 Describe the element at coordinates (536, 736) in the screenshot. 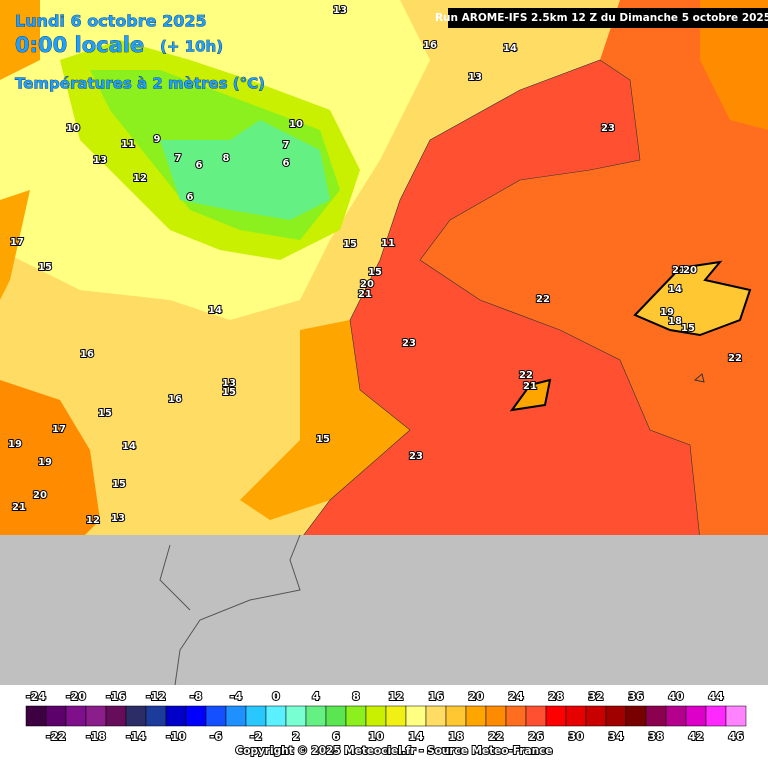

I see `legend-label: 26` at that location.